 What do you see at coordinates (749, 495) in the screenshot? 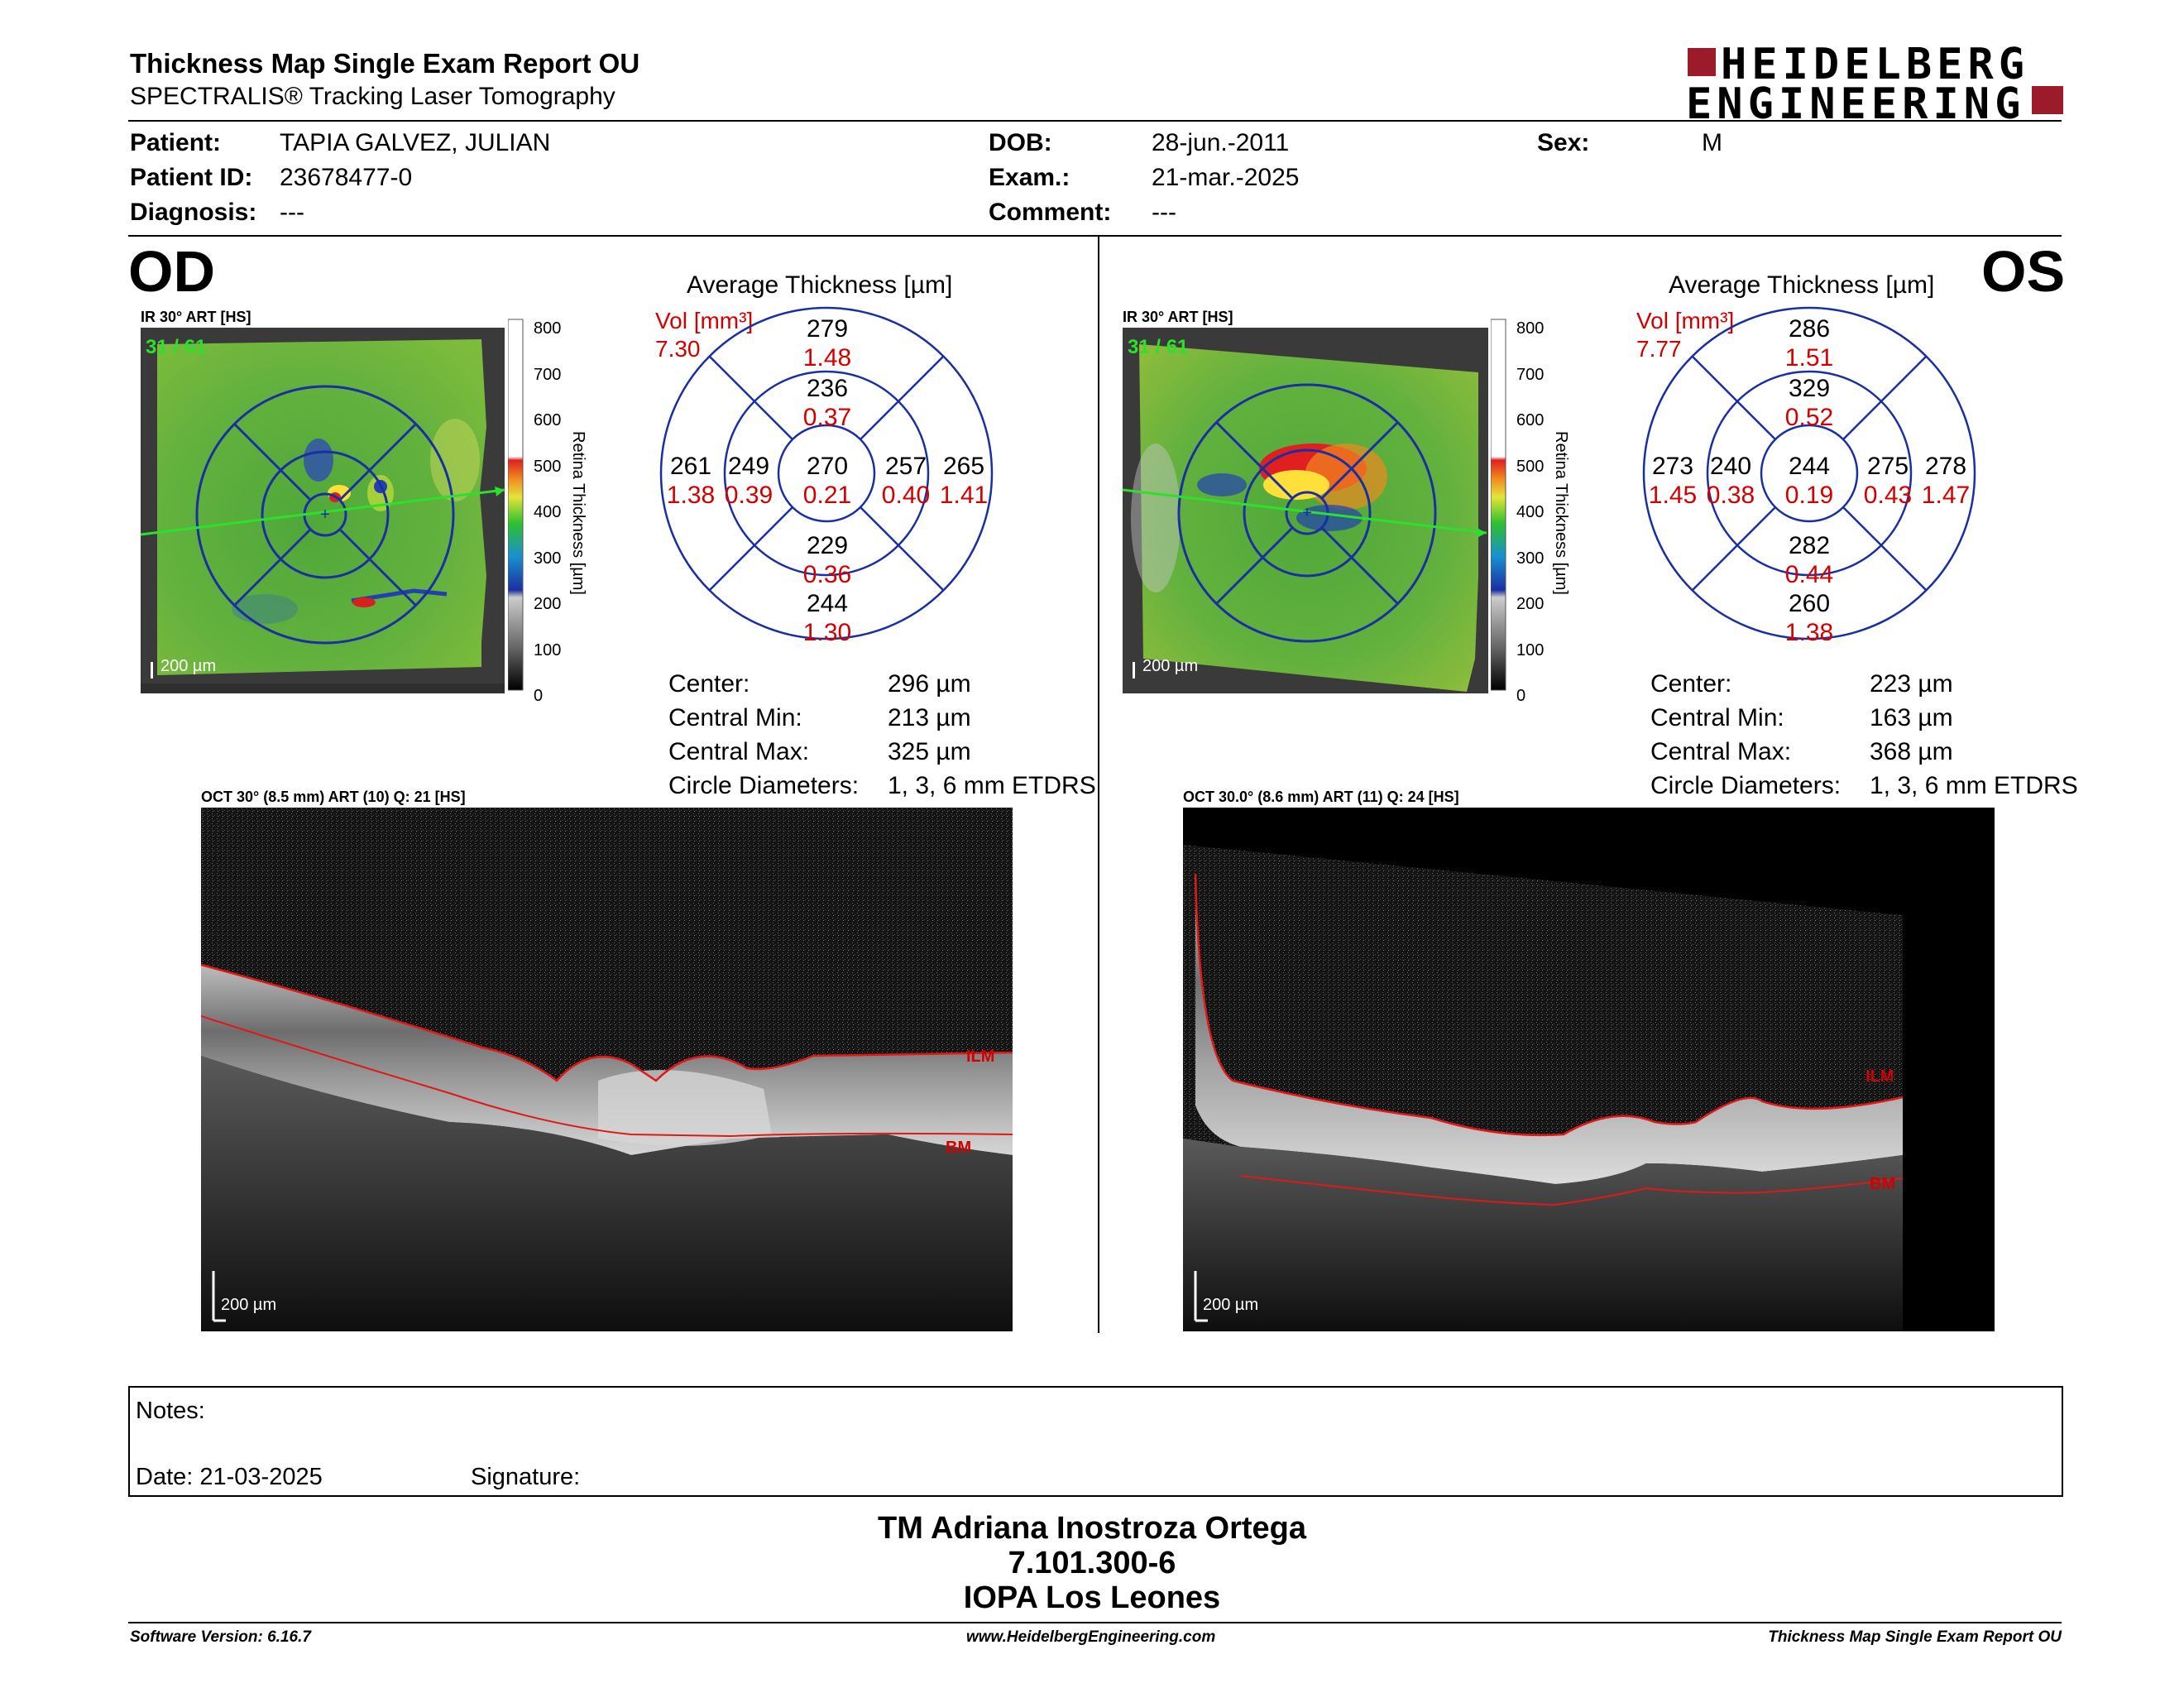
I see `od-tmp-in-vol: 0.39` at bounding box center [749, 495].